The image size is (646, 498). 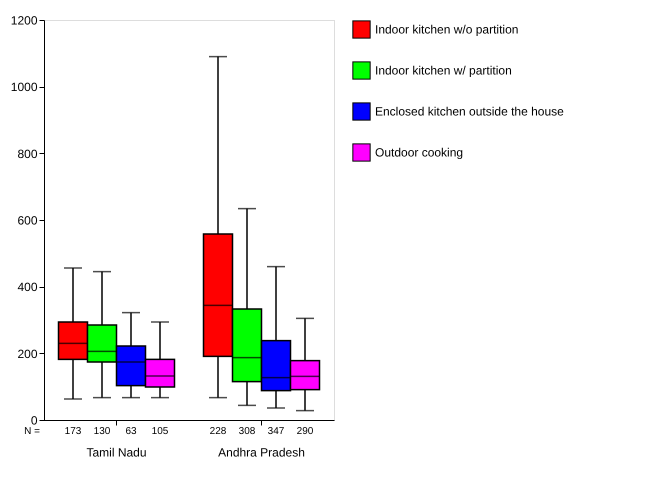 I want to click on text: N =, so click(x=32, y=431).